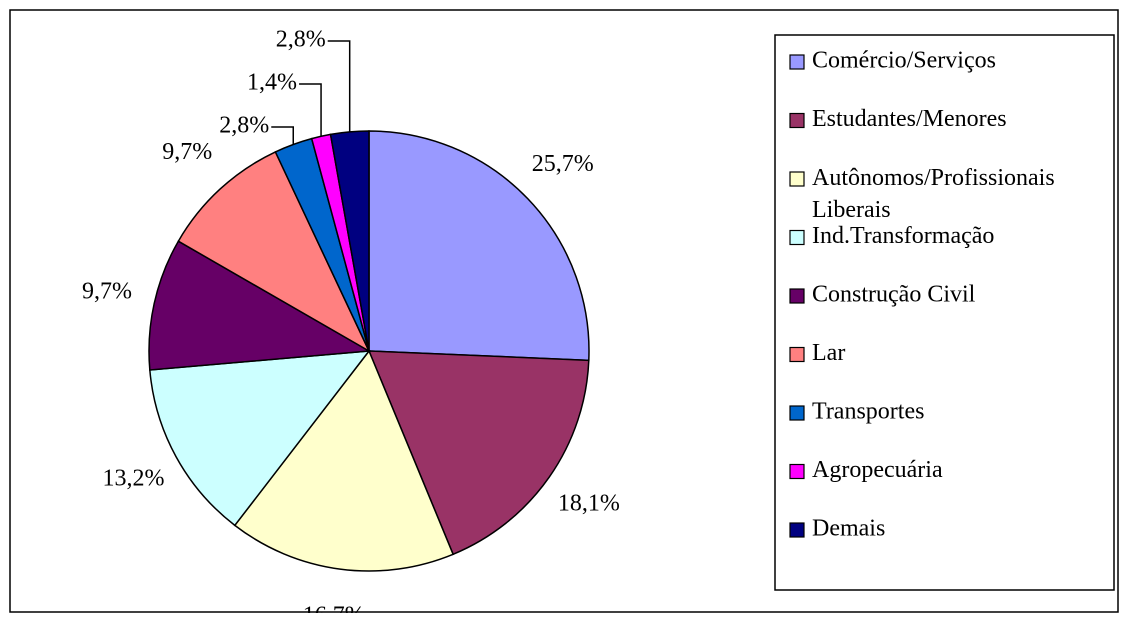 Image resolution: width=1130 pixels, height=618 pixels. I want to click on data-label: 18,1%, so click(589, 503).